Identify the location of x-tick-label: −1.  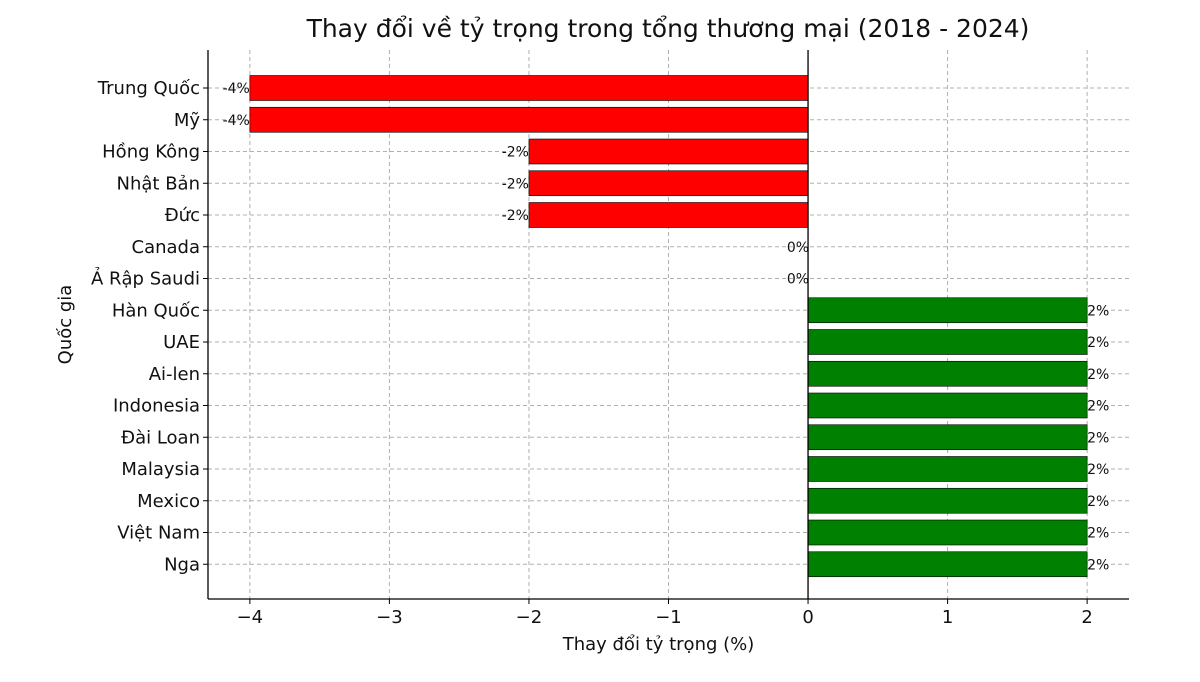
(668, 617).